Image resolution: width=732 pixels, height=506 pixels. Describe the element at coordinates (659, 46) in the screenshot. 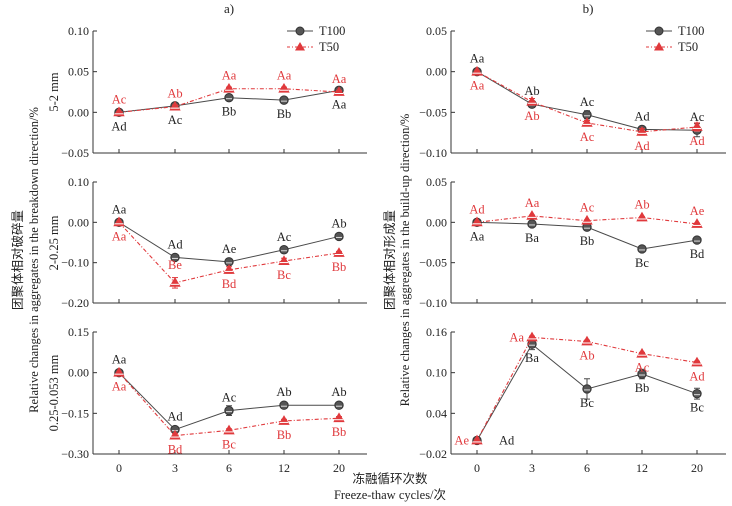

I see `legend-marker-t50` at that location.